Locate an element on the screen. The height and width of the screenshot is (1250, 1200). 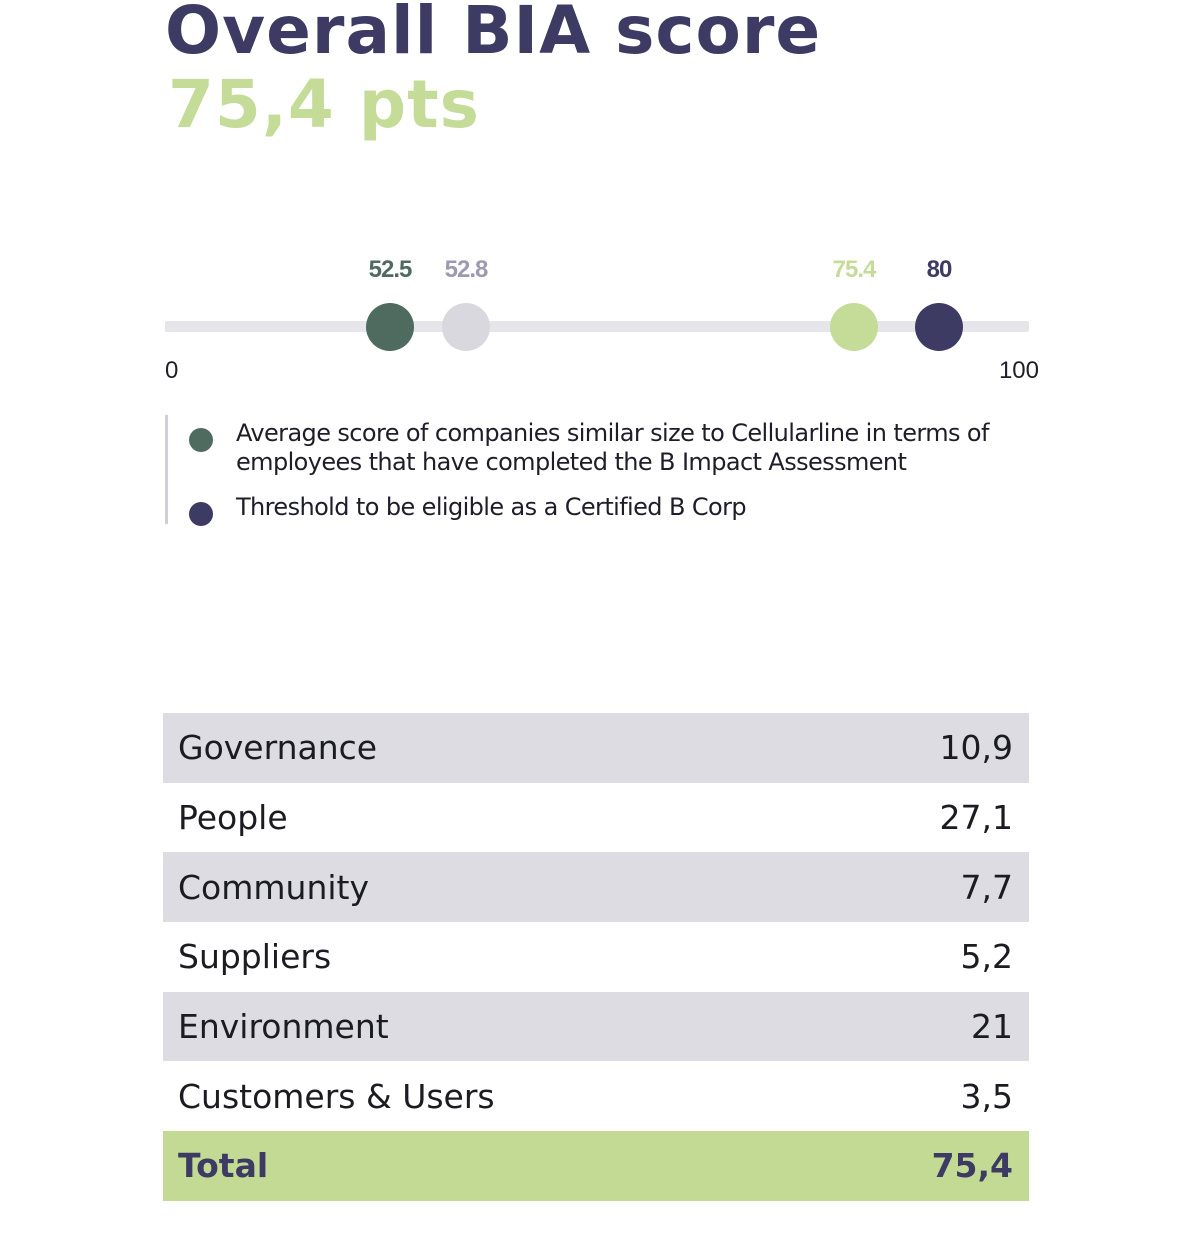
table-row-people: People 27,1 is located at coordinates (596, 818).